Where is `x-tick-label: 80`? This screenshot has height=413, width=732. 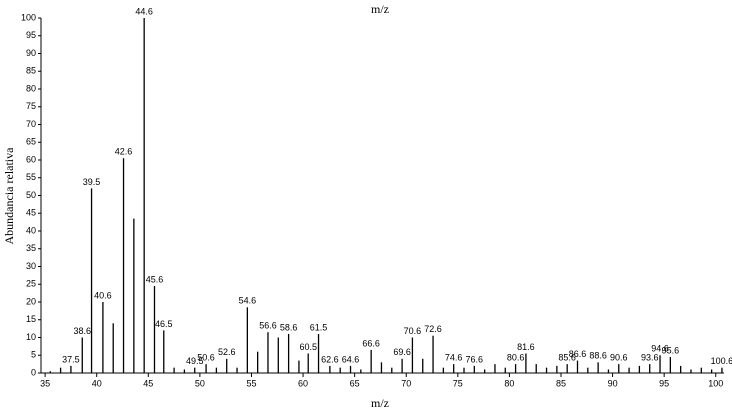 x-tick-label: 80 is located at coordinates (509, 383).